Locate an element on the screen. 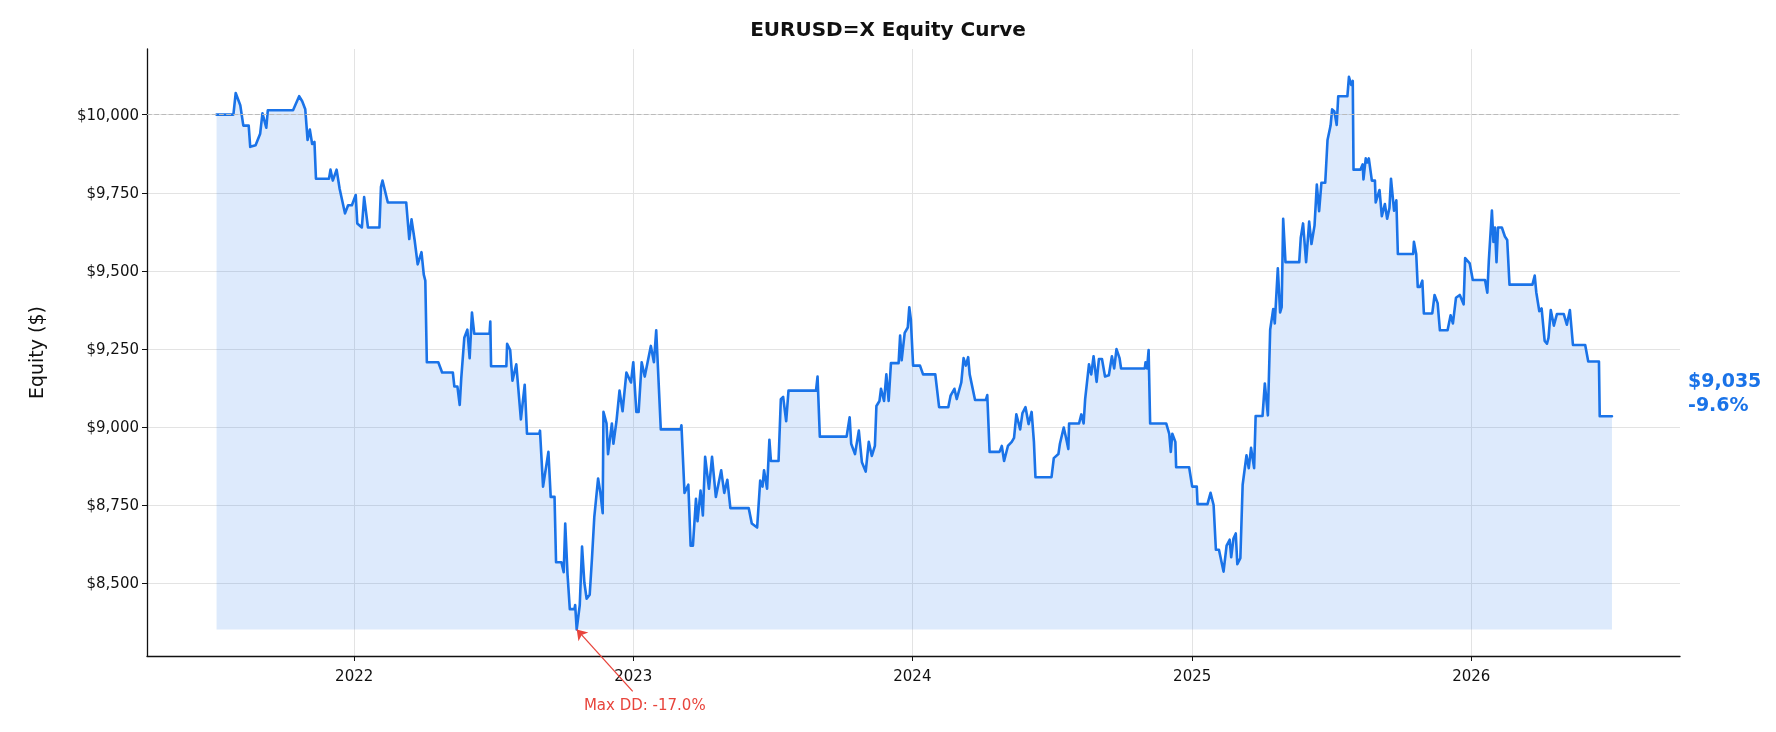  y-axis-title: Equity ($) is located at coordinates (35, 352).